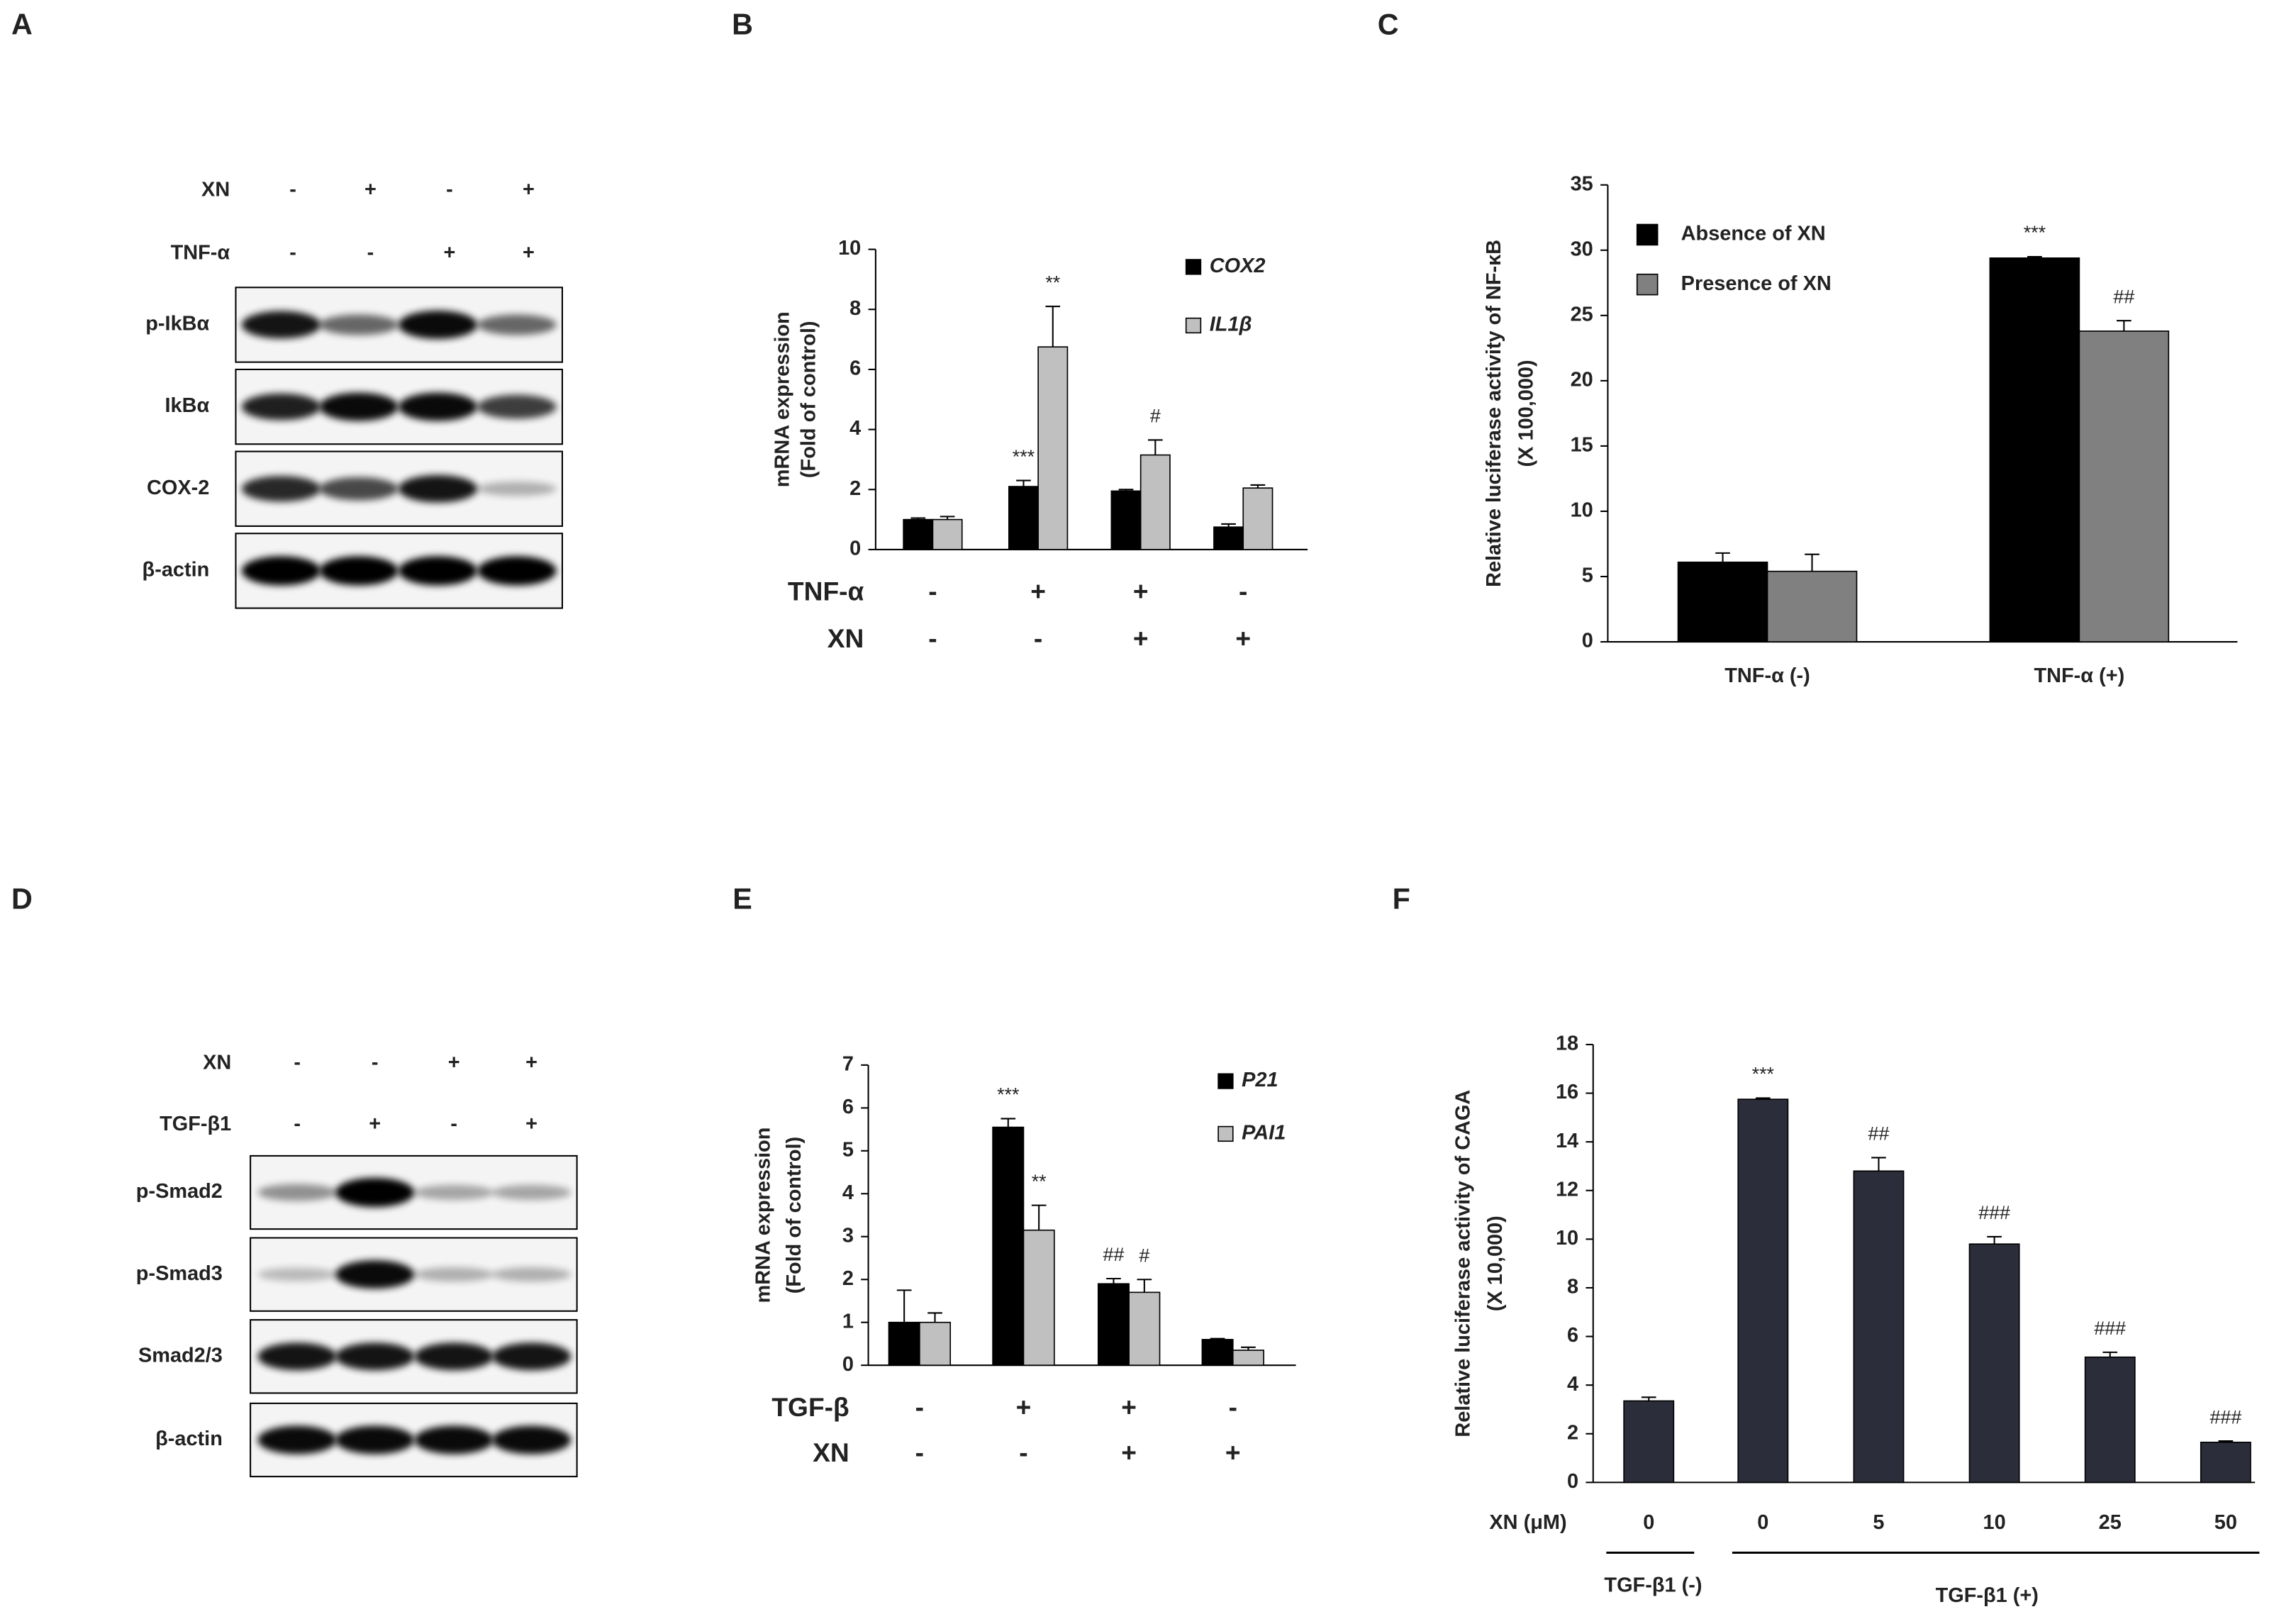 The image size is (2296, 1619). Describe the element at coordinates (200, 252) in the screenshot. I see `condition-label: TNF-α` at that location.